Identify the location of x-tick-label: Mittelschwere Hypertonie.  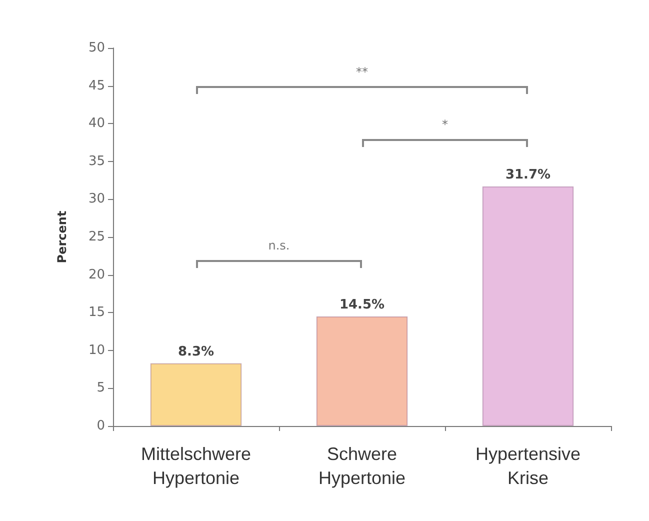
(196, 466).